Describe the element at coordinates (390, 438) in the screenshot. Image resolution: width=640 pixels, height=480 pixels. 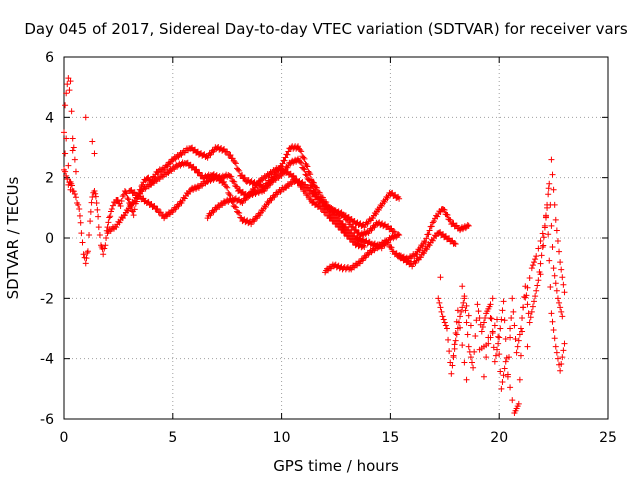
I see `x-tick-label: 15` at that location.